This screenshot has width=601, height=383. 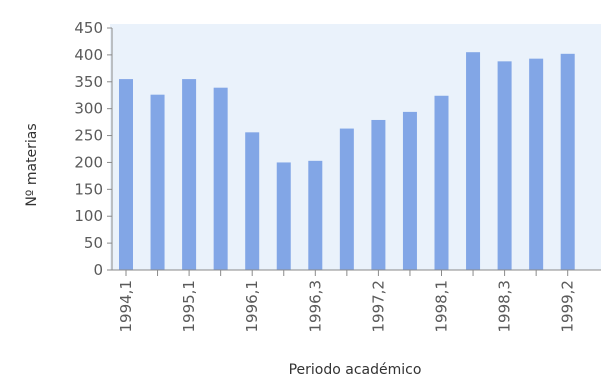 What do you see at coordinates (505, 306) in the screenshot?
I see `x-tick-label: 1998,3` at bounding box center [505, 306].